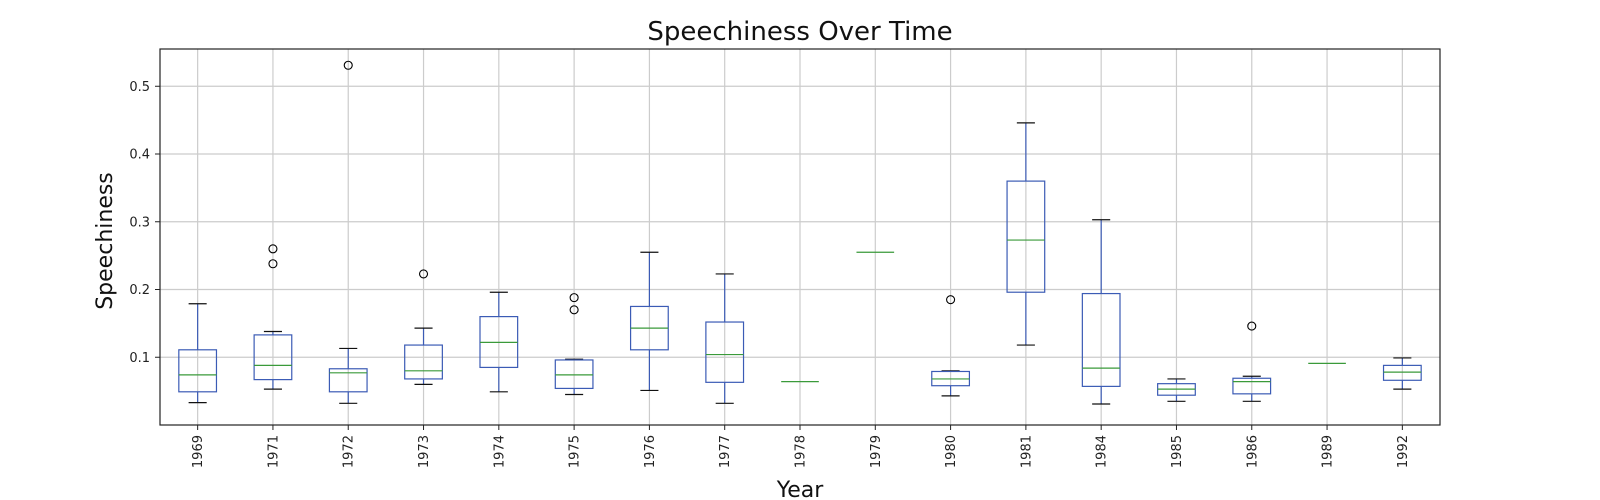 Image resolution: width=1600 pixels, height=500 pixels. Describe the element at coordinates (1176, 390) in the screenshot. I see `box-1985` at that location.